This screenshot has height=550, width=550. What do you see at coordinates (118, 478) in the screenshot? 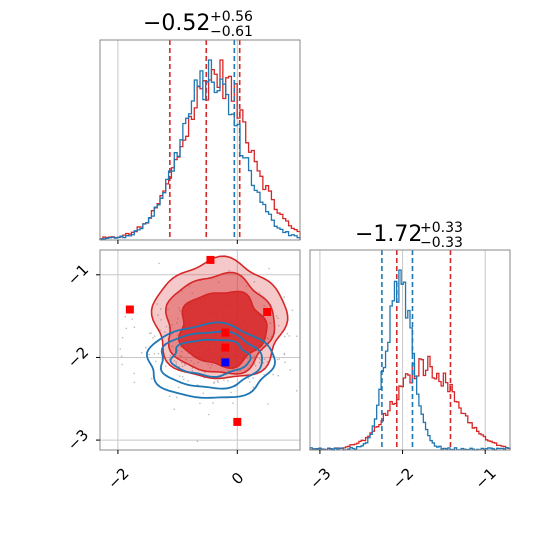
I see `joint-x-tick-label: −2` at bounding box center [118, 478].